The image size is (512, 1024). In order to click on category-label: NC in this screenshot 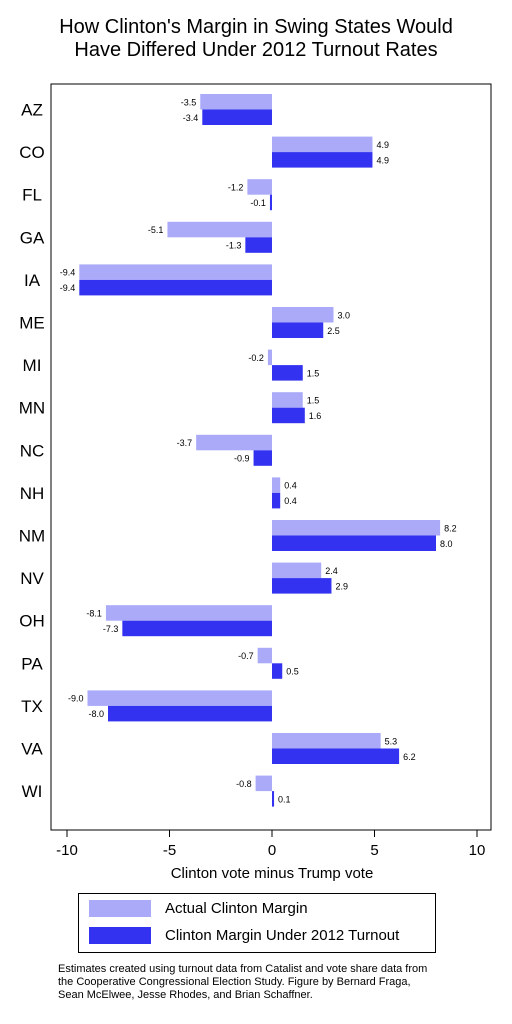, I will do `click(32, 450)`.